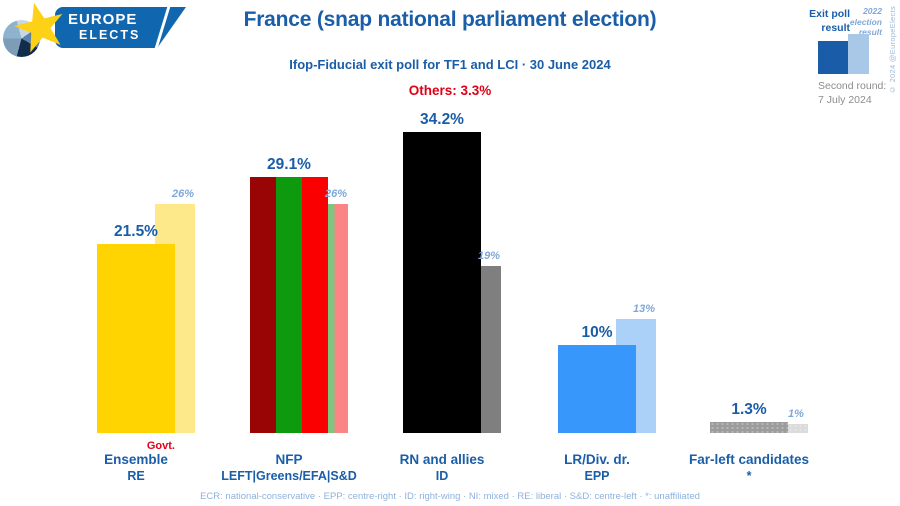 This screenshot has width=900, height=506. What do you see at coordinates (289, 476) in the screenshot?
I see `party-group-label: LEFT|Greens/EFA|S&D` at bounding box center [289, 476].